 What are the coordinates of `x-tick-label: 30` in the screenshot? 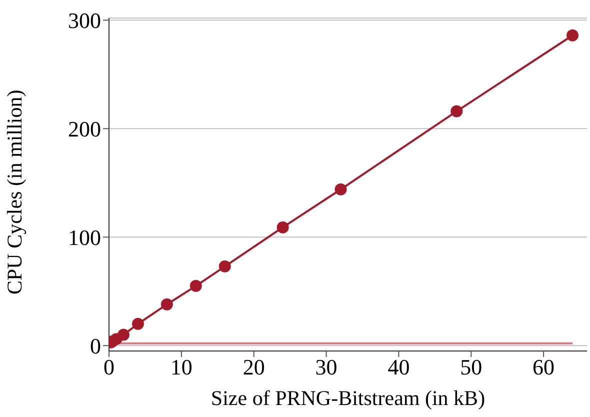 It's located at (326, 367).